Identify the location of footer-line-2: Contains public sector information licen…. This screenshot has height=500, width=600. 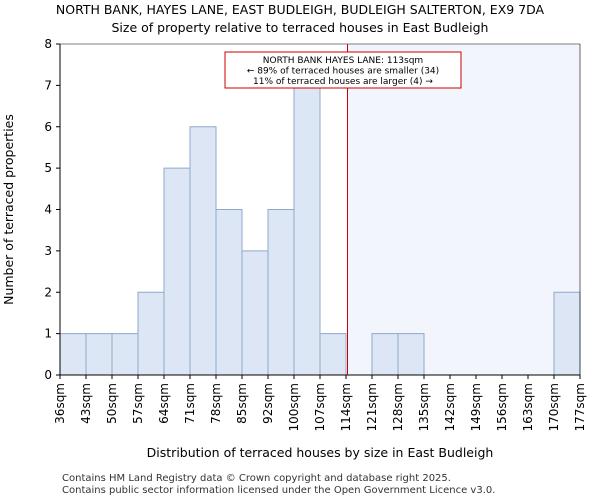
(279, 490).